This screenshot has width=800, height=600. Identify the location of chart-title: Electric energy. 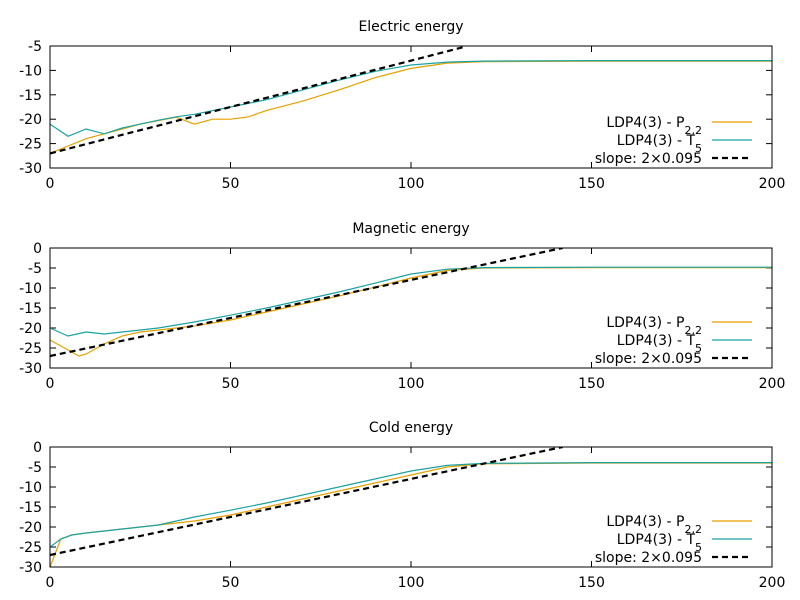
(410, 27).